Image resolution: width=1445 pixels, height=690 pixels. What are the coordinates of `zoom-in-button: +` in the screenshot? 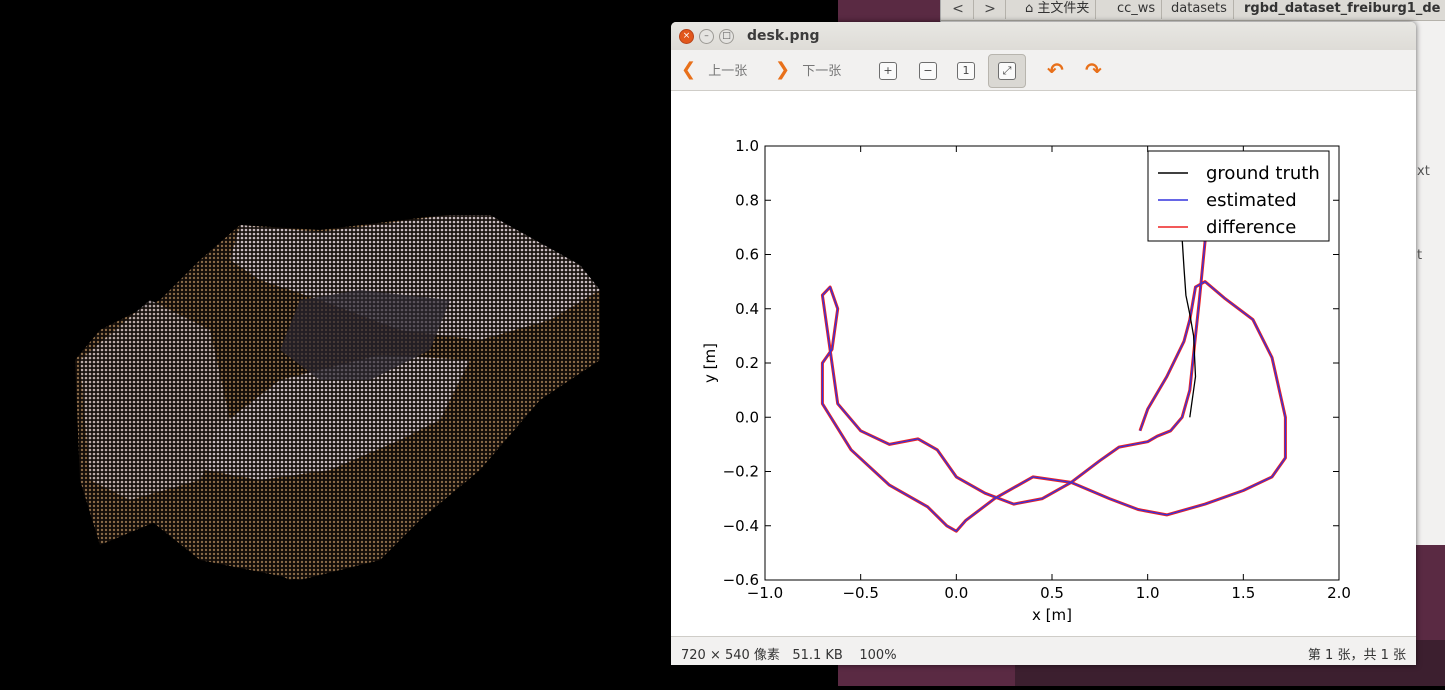 It's located at (888, 71).